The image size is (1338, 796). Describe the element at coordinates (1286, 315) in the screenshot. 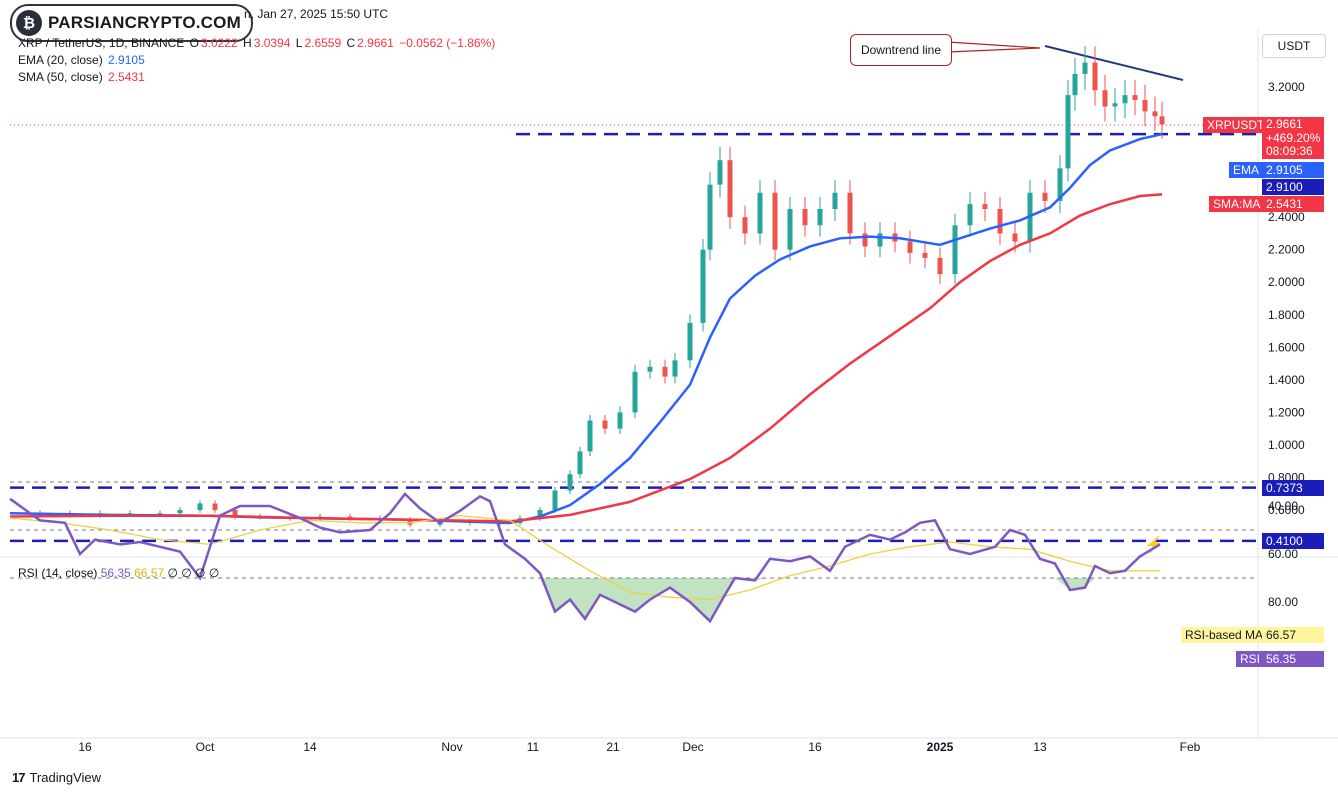

I see `price-tick-label: 1.8000` at that location.